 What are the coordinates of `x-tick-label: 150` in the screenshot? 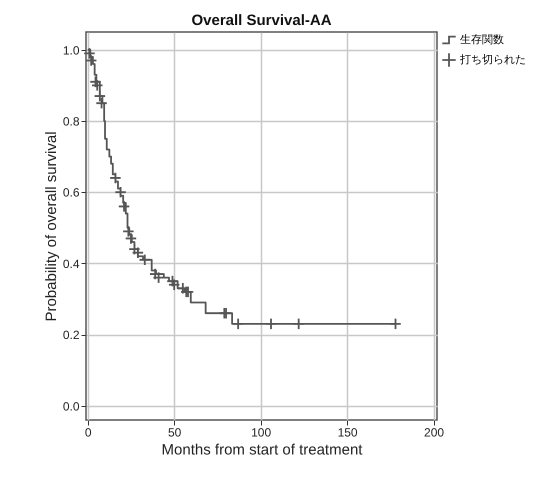 It's located at (348, 433).